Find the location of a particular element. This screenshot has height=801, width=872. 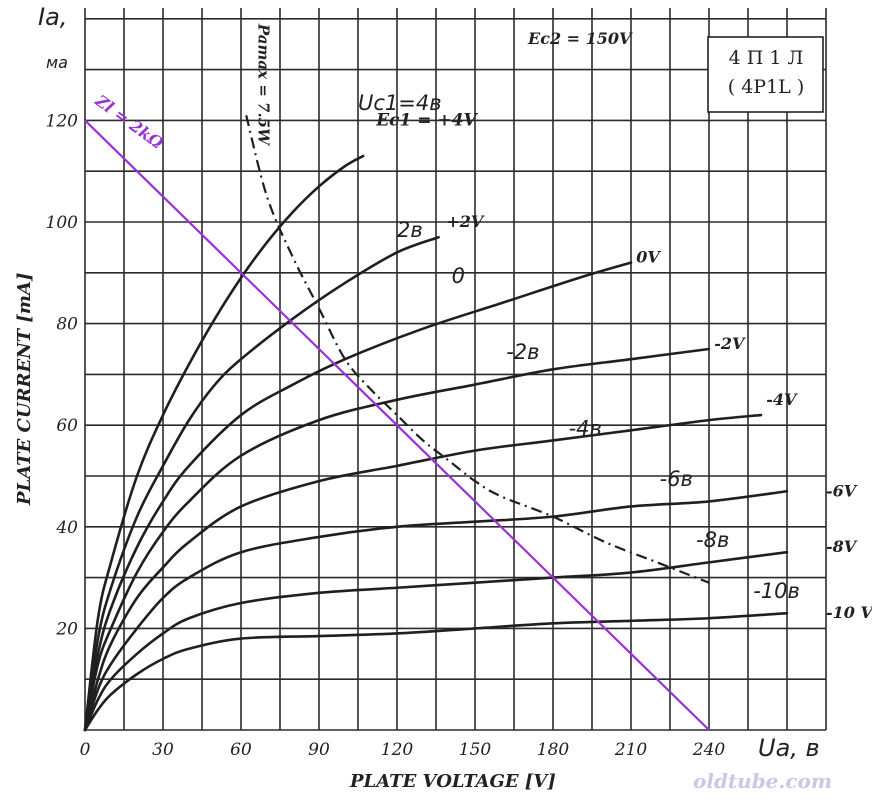

curve-label-ru: 0 is located at coordinates (458, 276).